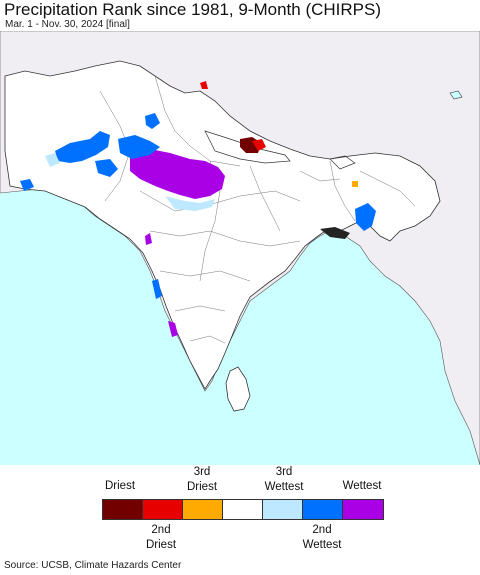 The height and width of the screenshot is (575, 480). I want to click on swatch-2nd-driest, so click(163, 509).